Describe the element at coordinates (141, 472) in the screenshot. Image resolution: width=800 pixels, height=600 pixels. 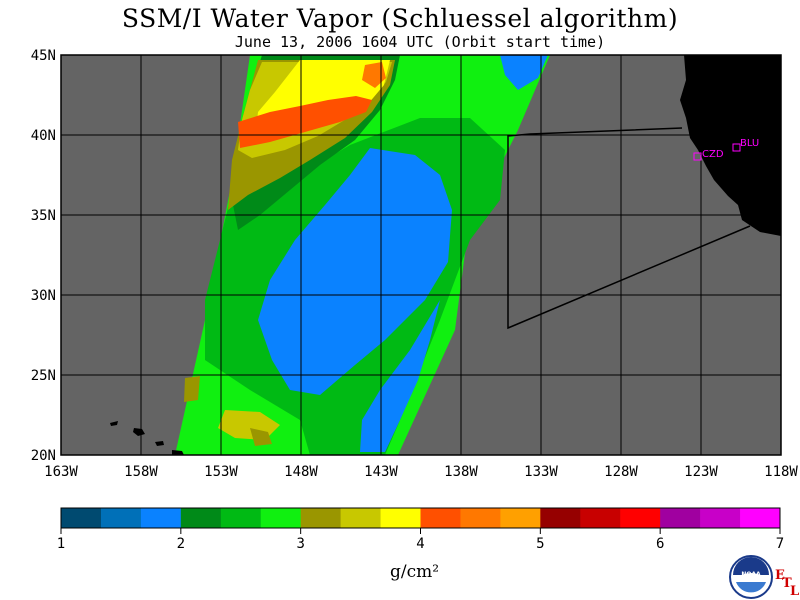
I see `lon-label: 158W` at that location.